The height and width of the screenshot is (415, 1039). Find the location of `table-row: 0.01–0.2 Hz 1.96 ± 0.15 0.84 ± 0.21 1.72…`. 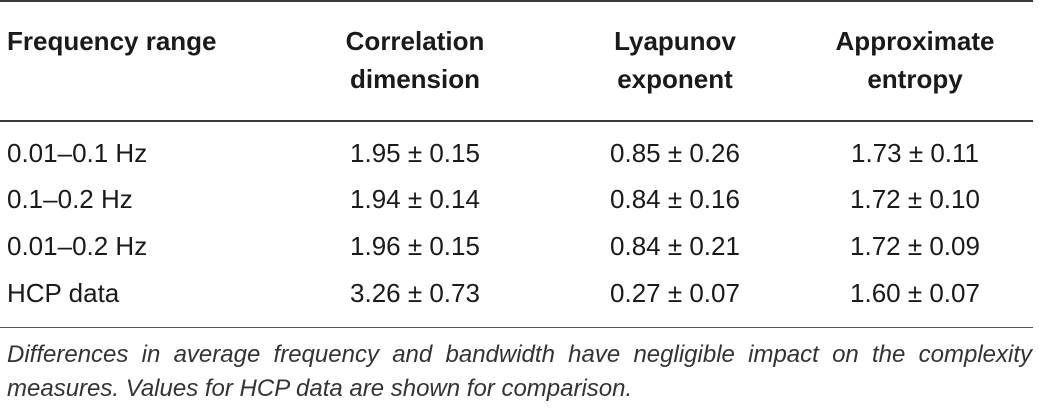

table-row: 0.01–0.2 Hz 1.96 ± 0.15 0.84 ± 0.21 1.72… is located at coordinates (519, 246).